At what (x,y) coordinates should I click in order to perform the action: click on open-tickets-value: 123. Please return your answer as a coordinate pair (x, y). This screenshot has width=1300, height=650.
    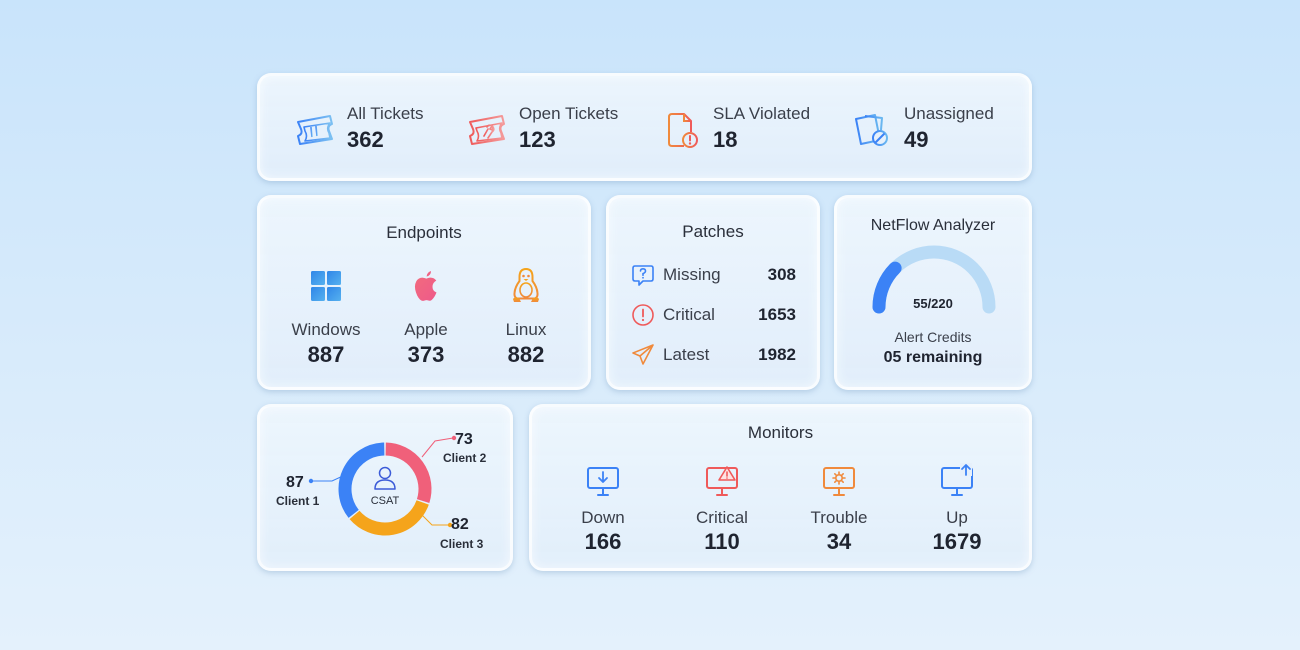
    Looking at the image, I should click on (537, 139).